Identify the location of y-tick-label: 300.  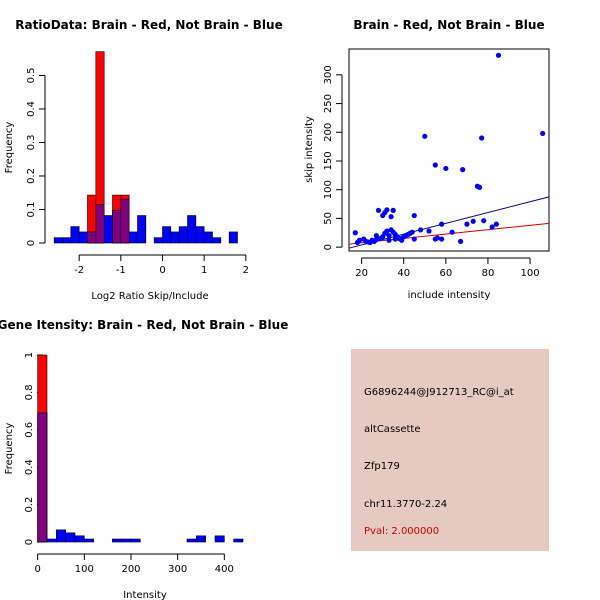
(328, 74).